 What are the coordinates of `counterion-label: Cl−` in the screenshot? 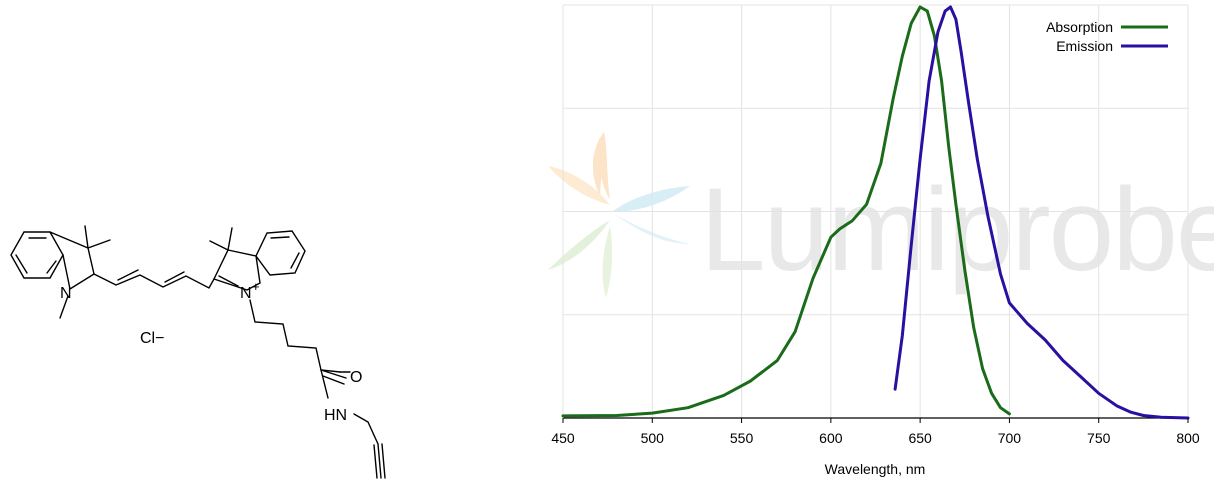 It's located at (152, 338).